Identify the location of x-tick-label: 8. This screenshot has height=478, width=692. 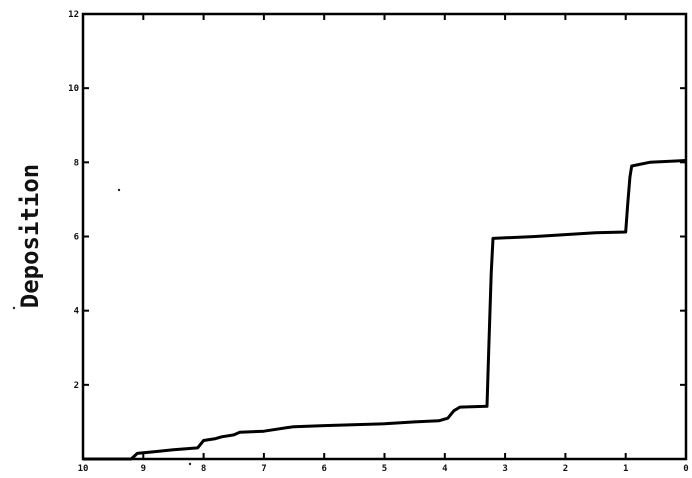
(203, 469).